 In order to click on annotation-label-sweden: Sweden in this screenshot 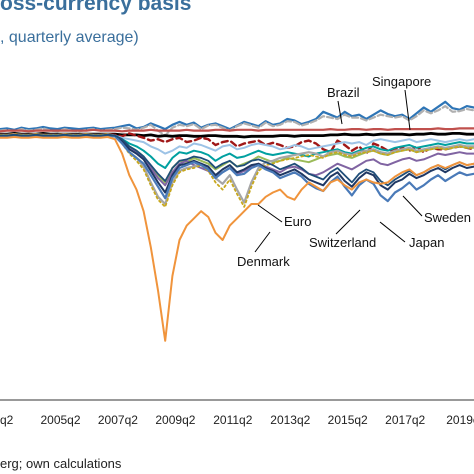, I will do `click(447, 217)`.